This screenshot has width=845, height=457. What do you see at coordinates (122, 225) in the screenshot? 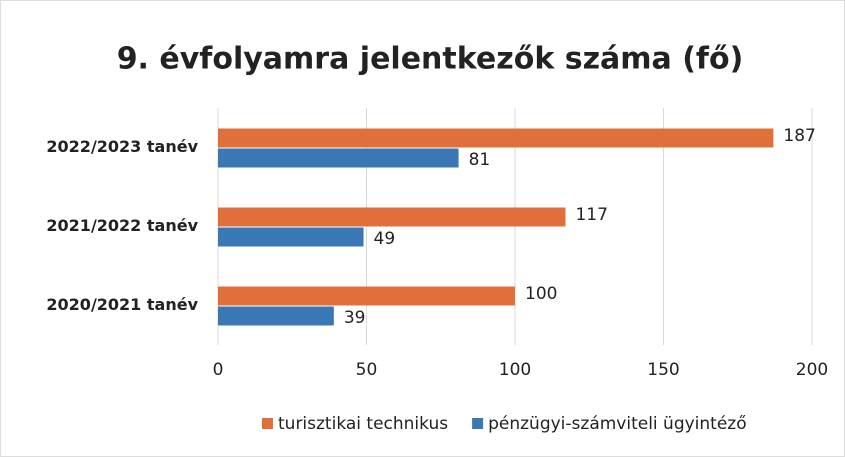
I see `y-tick-label: 2021/2022 tanév` at bounding box center [122, 225].